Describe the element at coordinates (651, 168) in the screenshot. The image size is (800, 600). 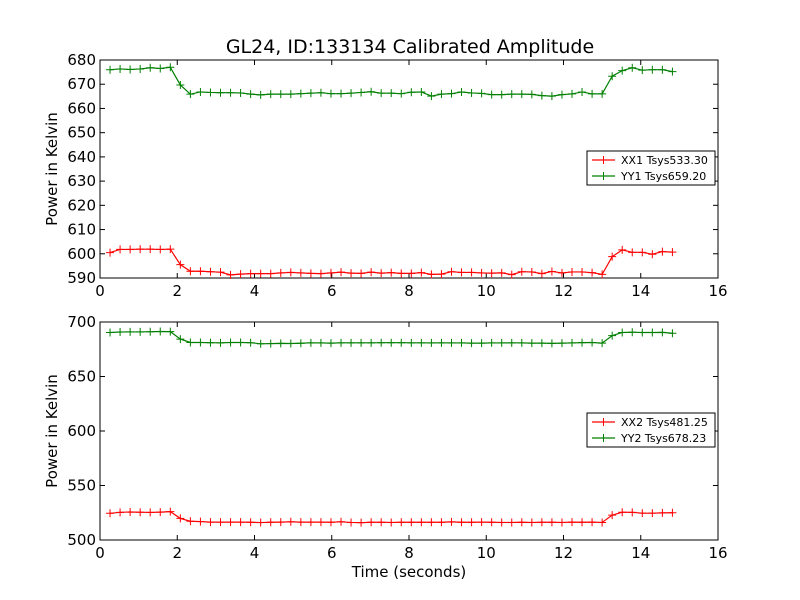
I see `legend-box` at that location.